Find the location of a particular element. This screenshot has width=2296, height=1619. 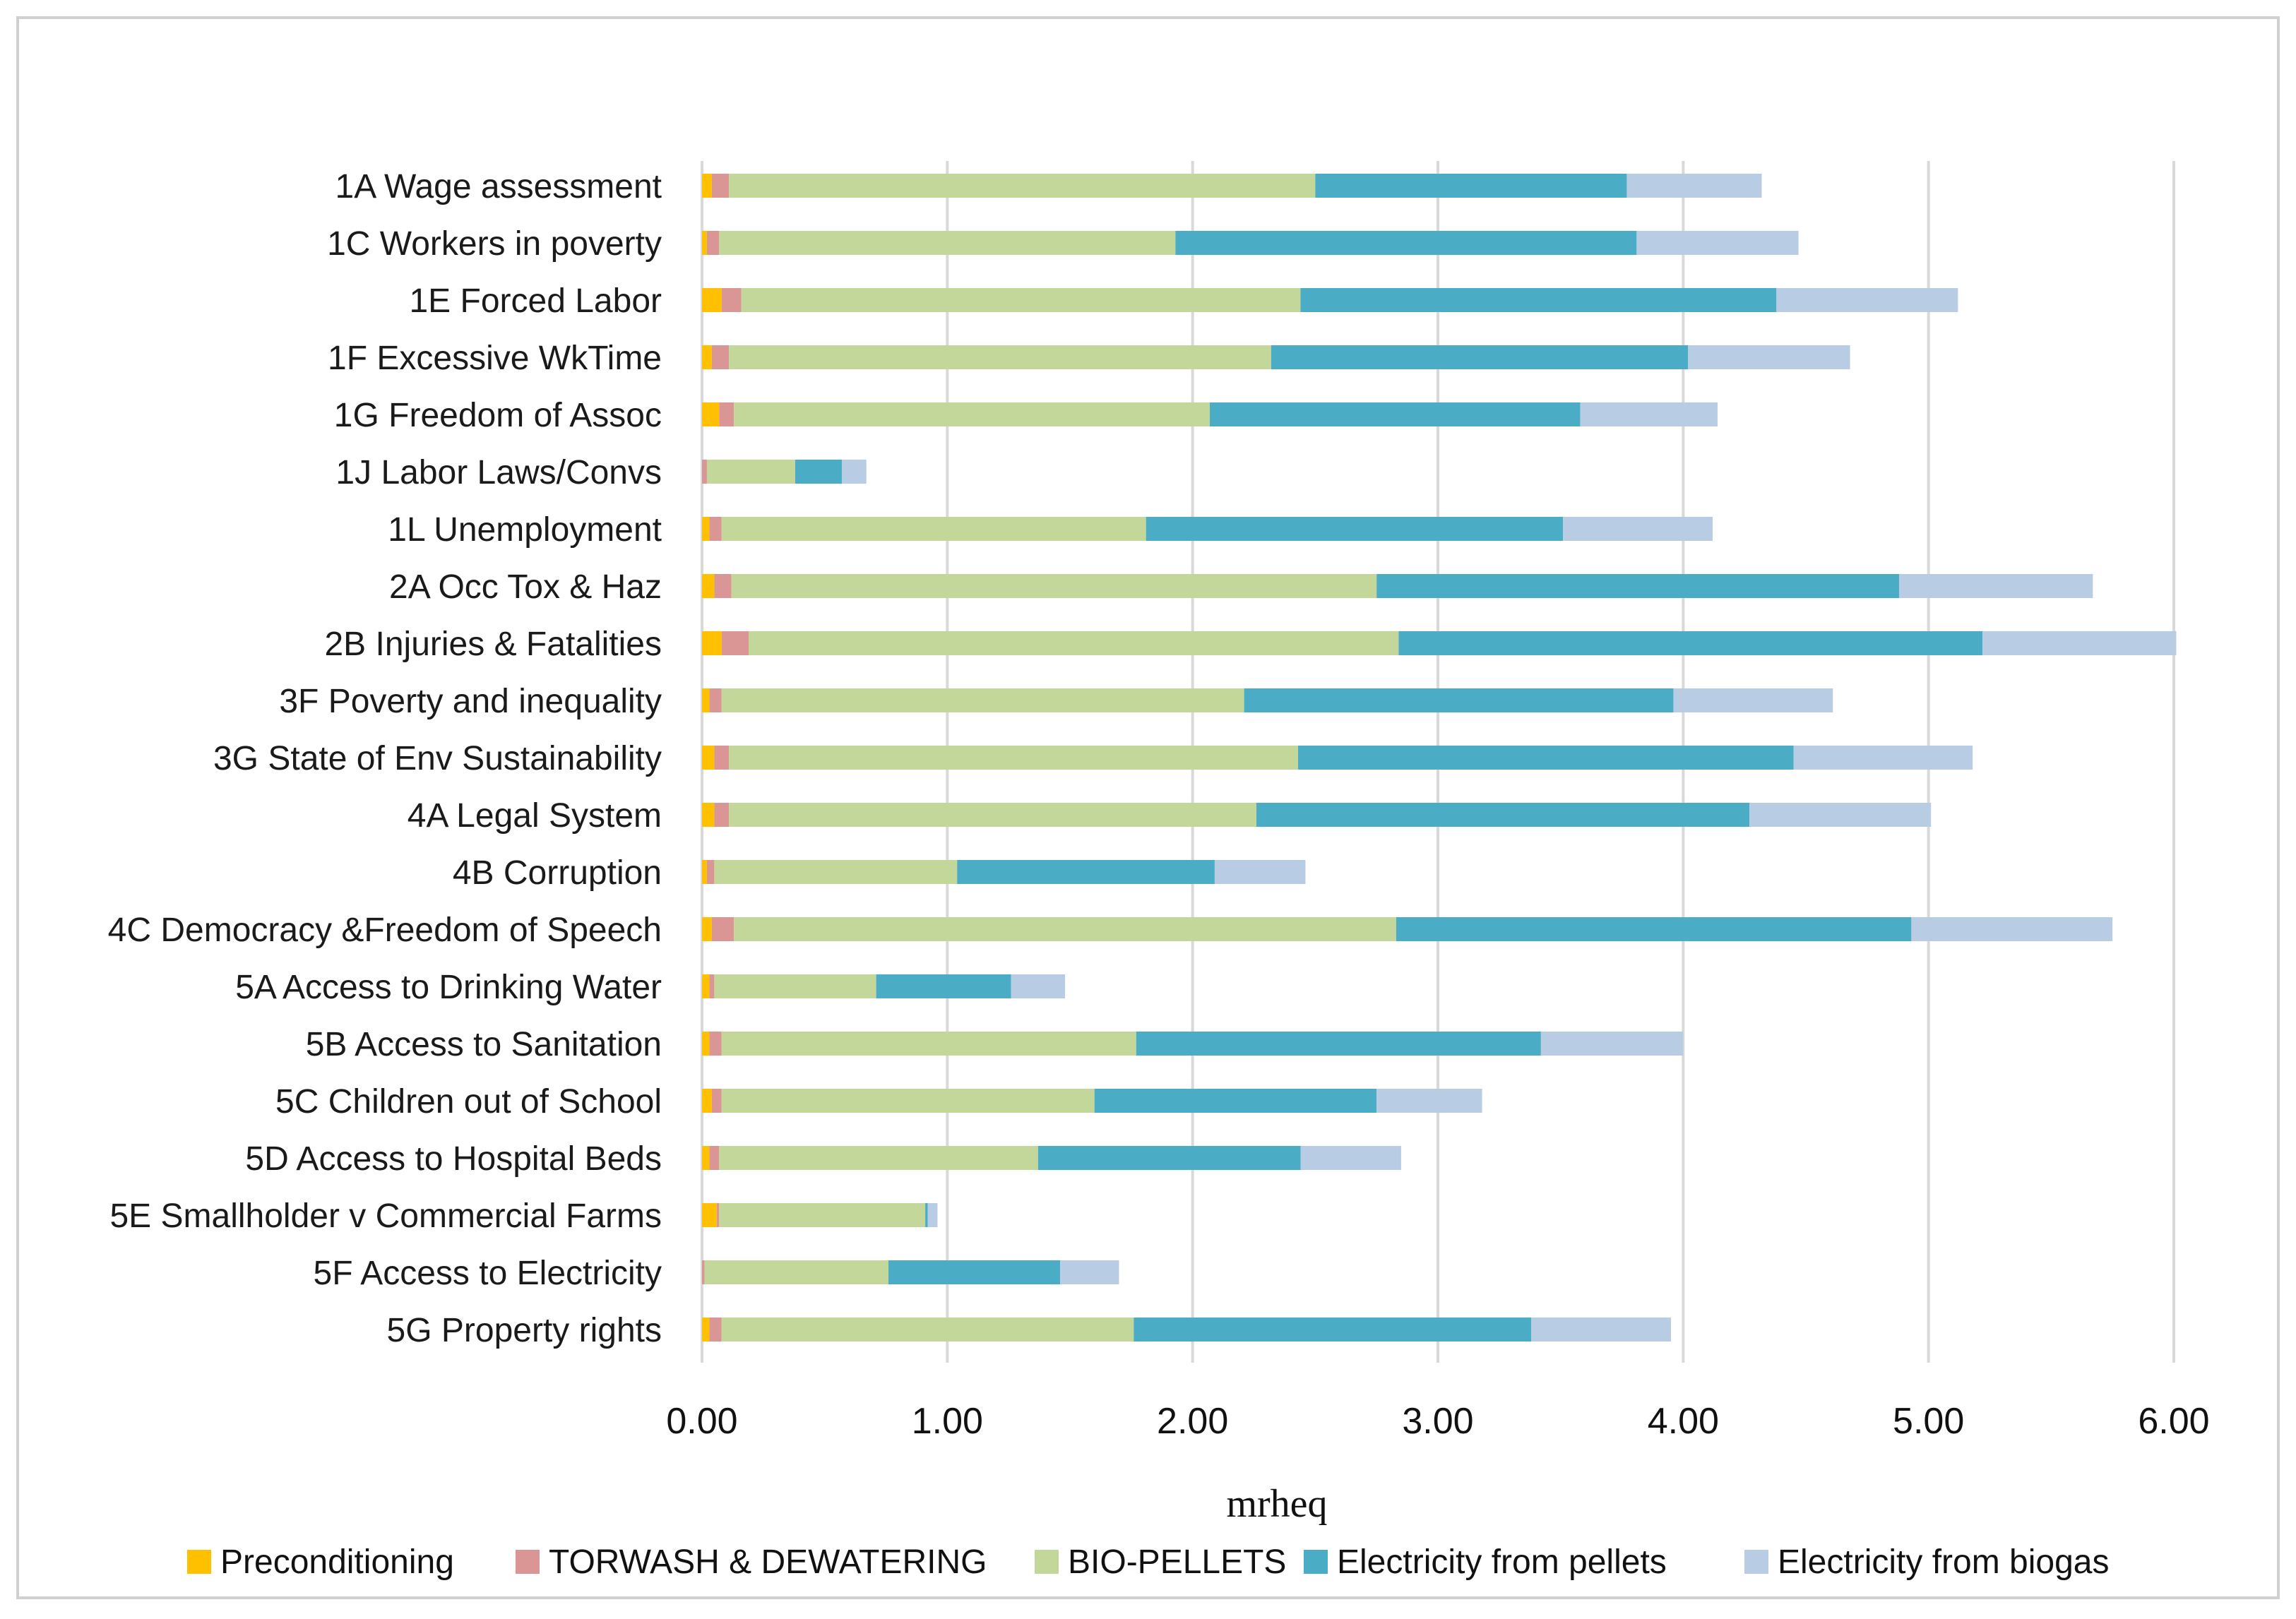

category-label: 5G Property rights is located at coordinates (524, 1330).